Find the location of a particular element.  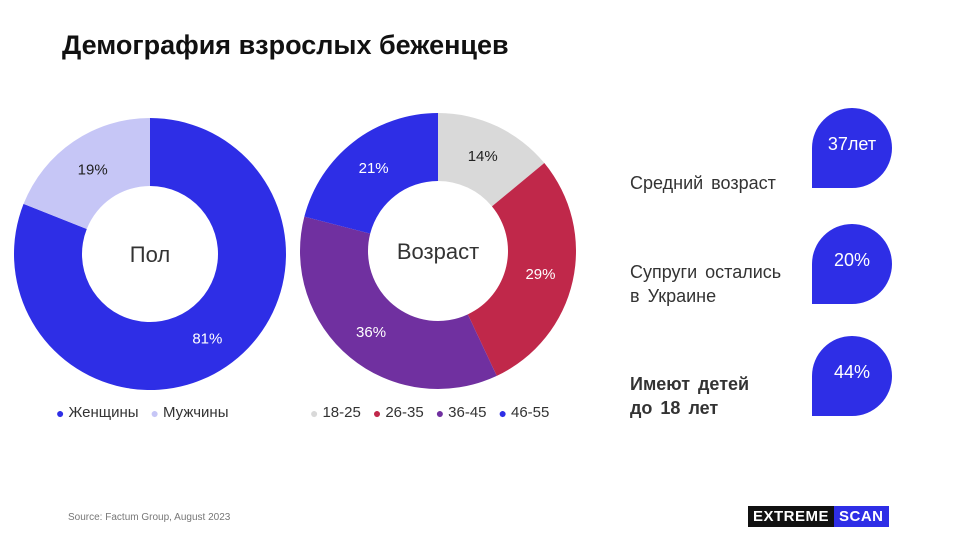

gender-donut-chart: 81% 19% Пол is located at coordinates (149, 254).